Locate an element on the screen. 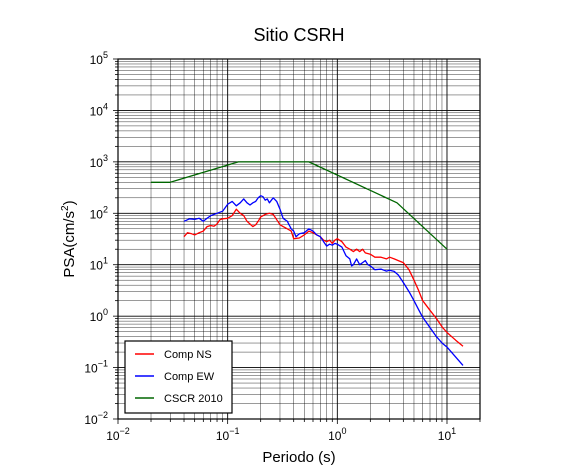 The image size is (586, 475). y-tick-exponent: −1 is located at coordinates (103, 364).